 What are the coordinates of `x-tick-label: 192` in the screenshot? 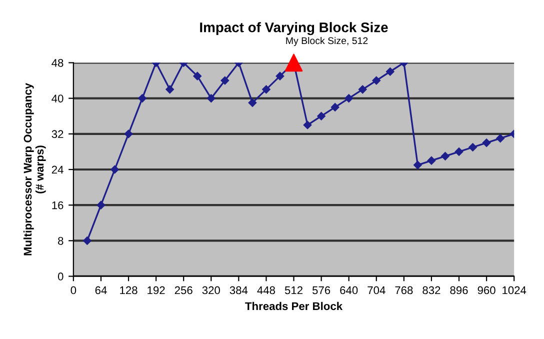 It's located at (156, 290).